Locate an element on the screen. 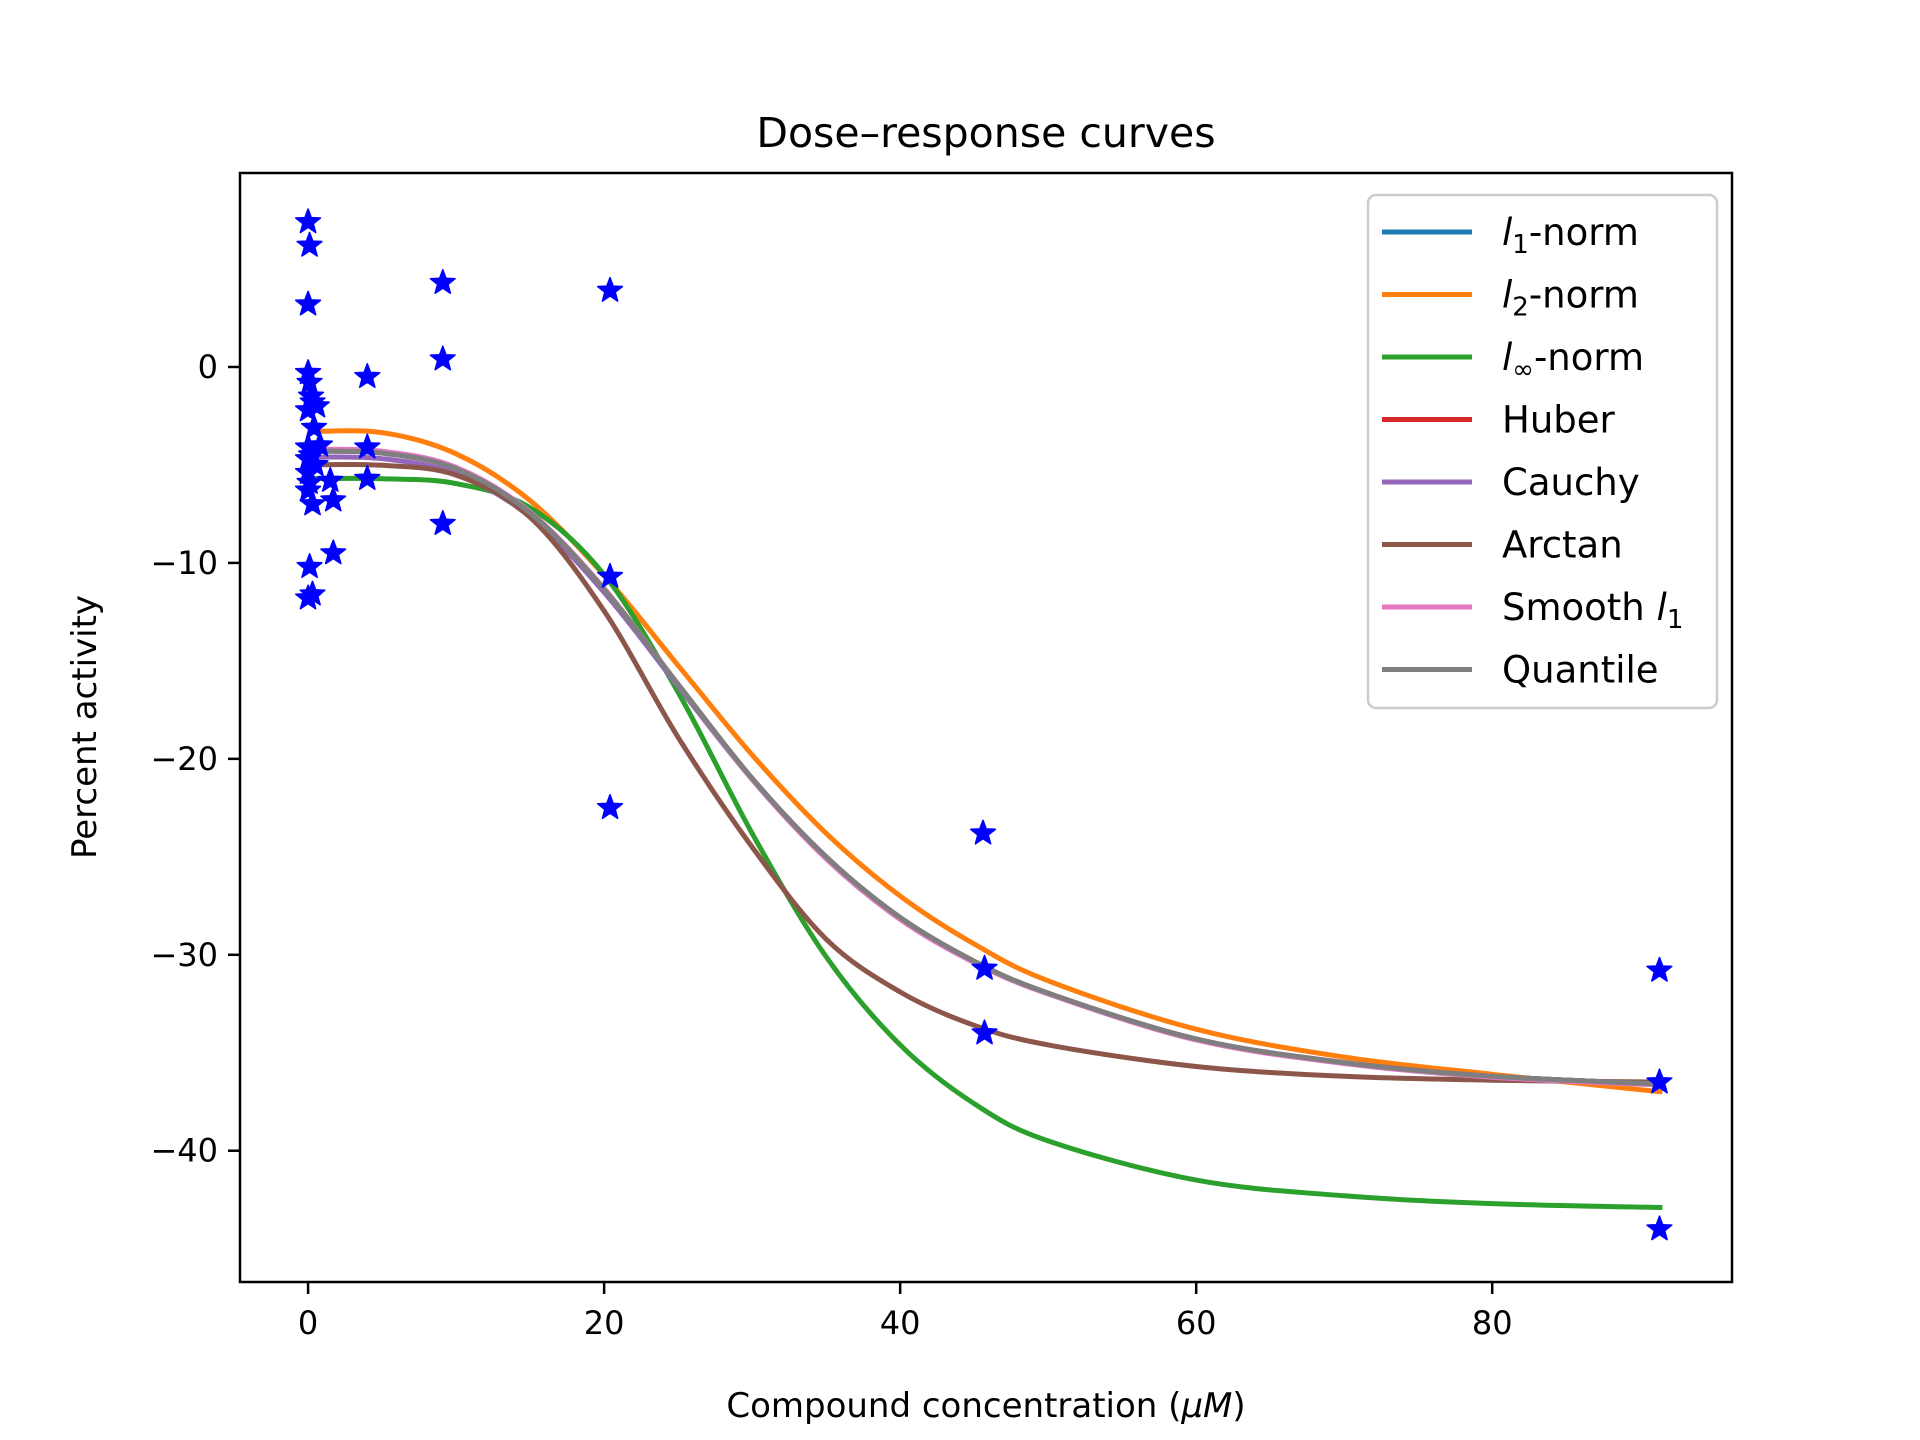 The image size is (1920, 1440). legend-item: l1-norm is located at coordinates (1510, 235).